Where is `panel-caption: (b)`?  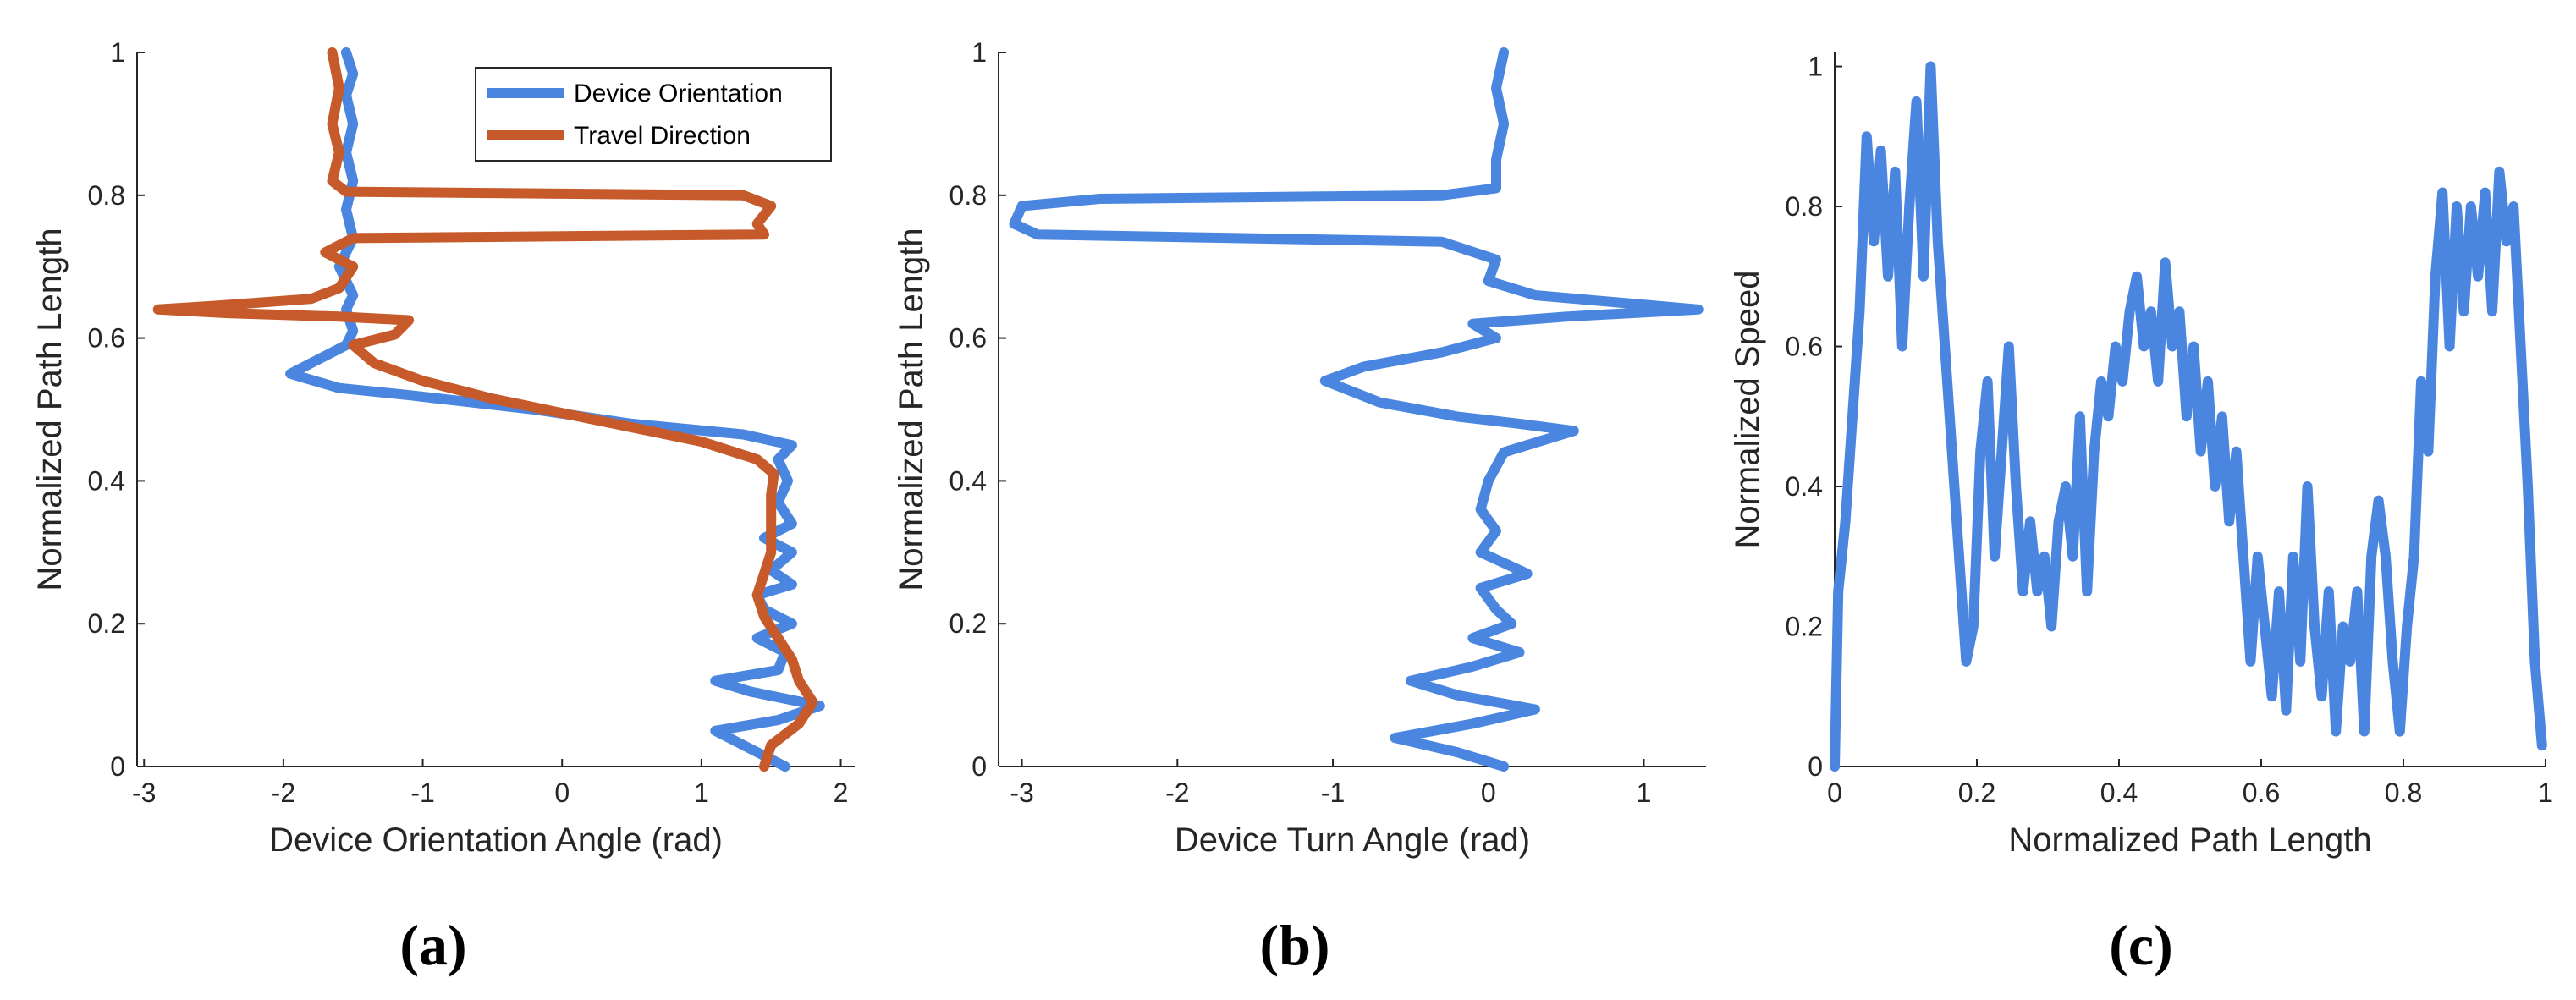
panel-caption: (b) is located at coordinates (1294, 945).